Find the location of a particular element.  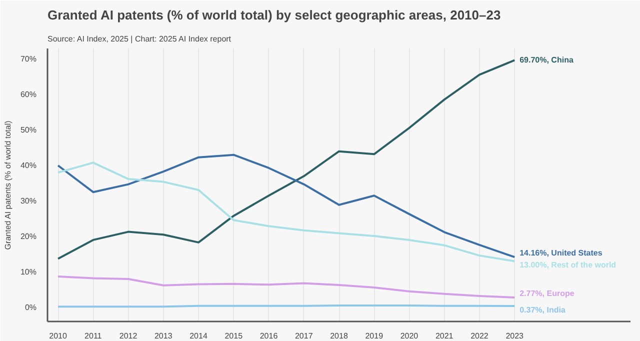

text: 2.77%, Europe is located at coordinates (547, 293).